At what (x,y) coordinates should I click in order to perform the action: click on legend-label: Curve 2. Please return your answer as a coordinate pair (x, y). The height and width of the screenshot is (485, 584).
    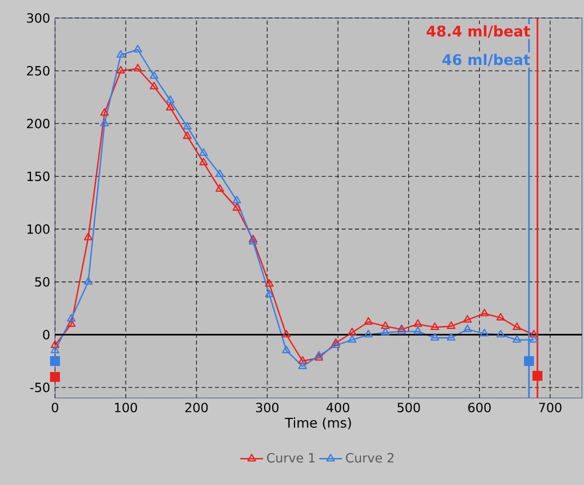
    Looking at the image, I should click on (370, 457).